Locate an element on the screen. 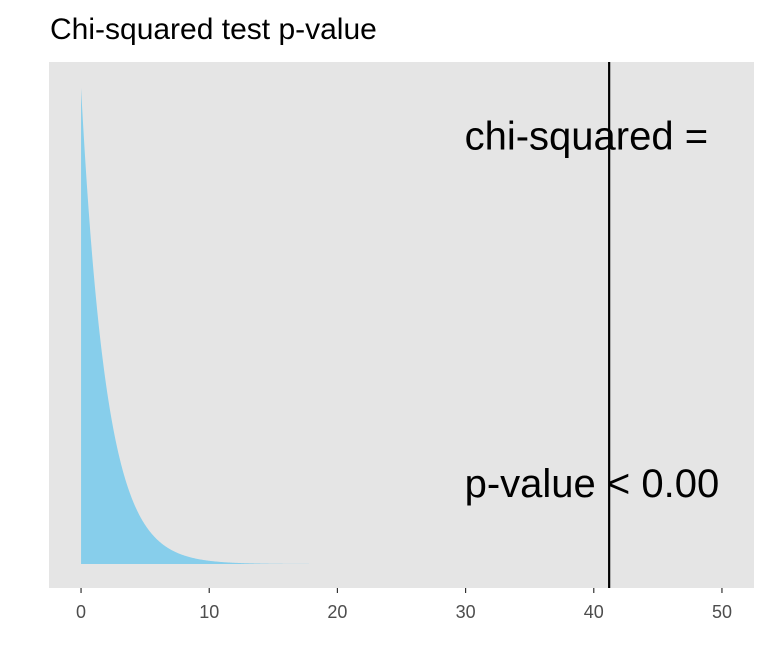 The image size is (768, 672). x-tick-label: 0 is located at coordinates (81, 612).